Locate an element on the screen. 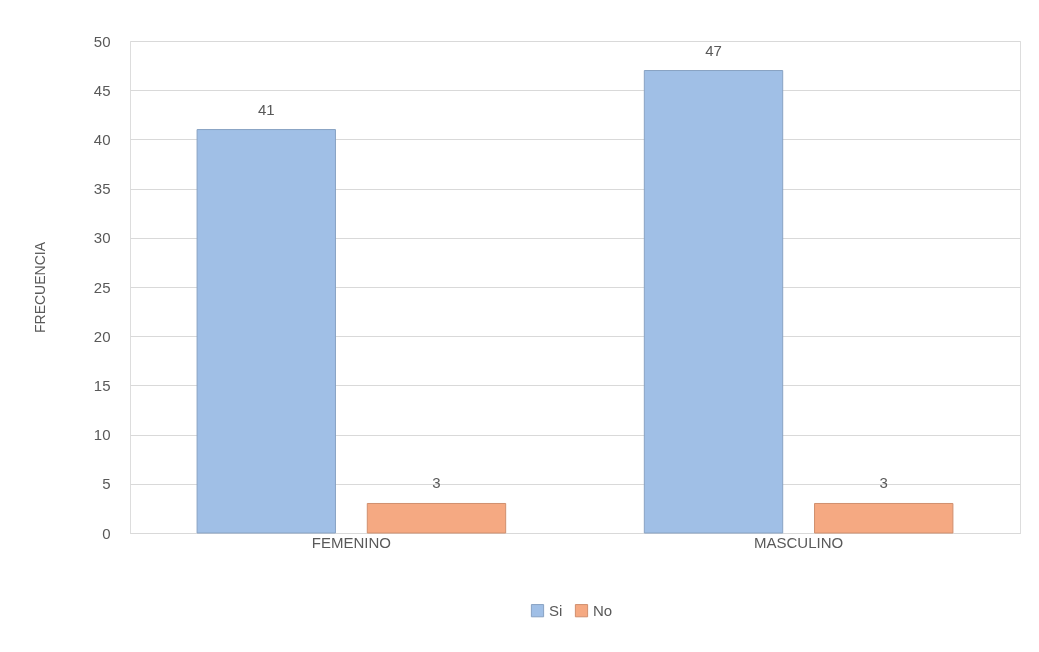  y-tick-label: 20 is located at coordinates (102, 336).